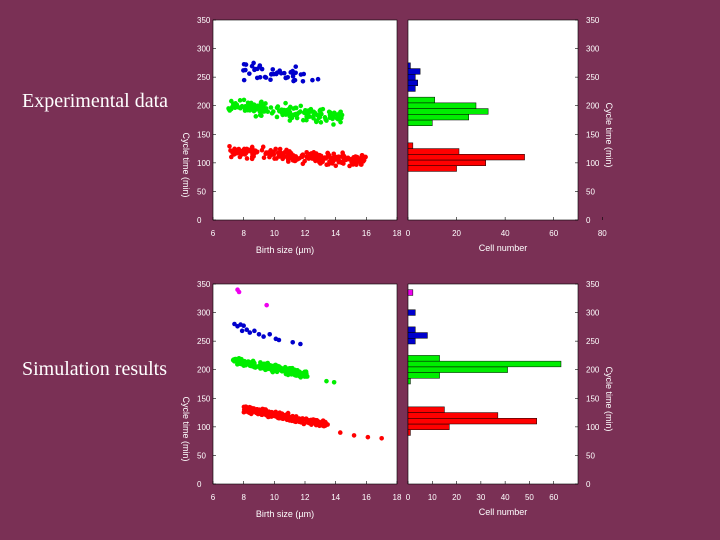 This screenshot has width=720, height=540. What do you see at coordinates (204, 370) in the screenshot?
I see `y-tick-label: 200` at bounding box center [204, 370].